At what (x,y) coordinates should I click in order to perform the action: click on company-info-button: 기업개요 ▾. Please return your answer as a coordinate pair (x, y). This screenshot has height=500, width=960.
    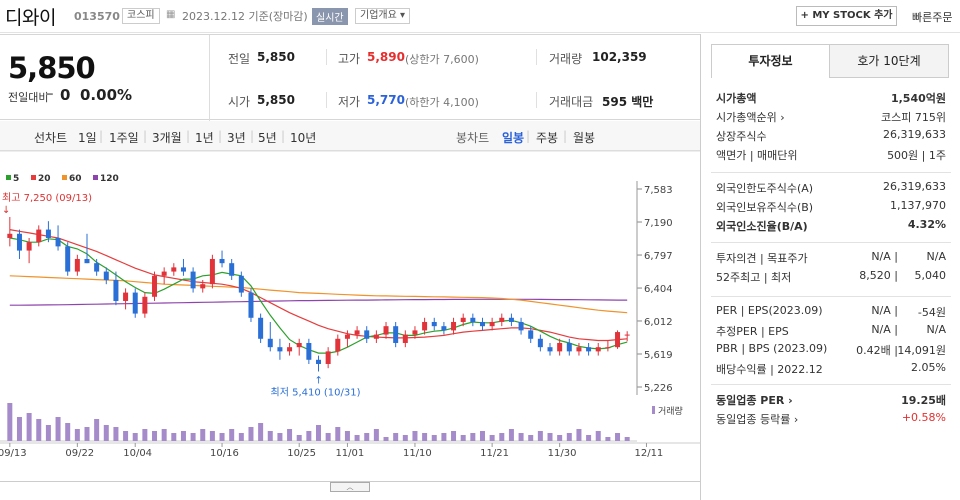
    Looking at the image, I should click on (382, 16).